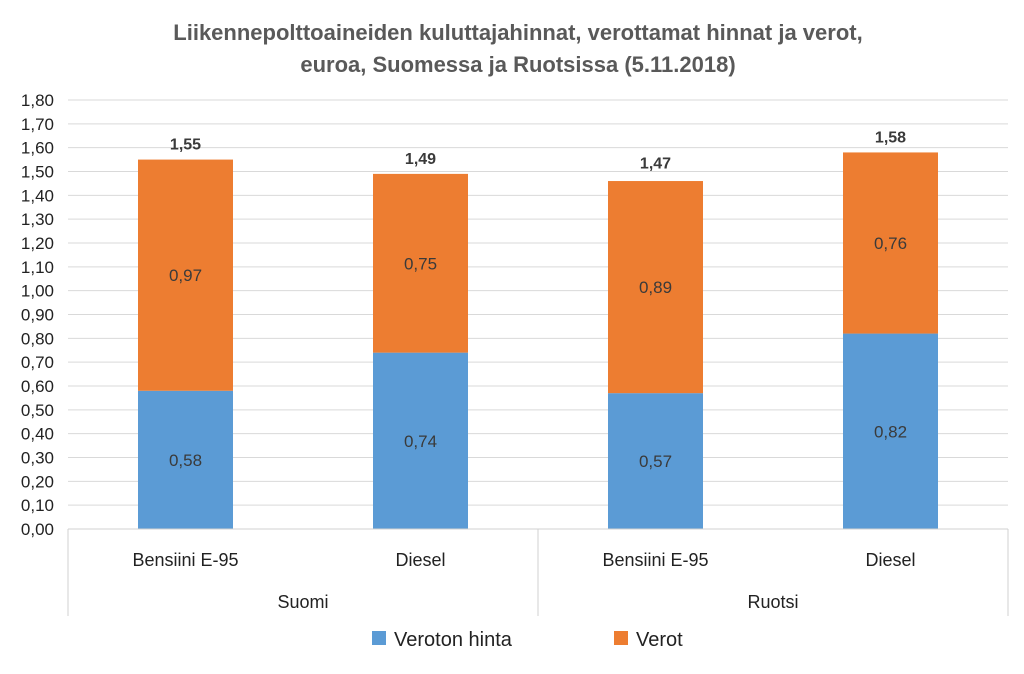 The image size is (1024, 674). What do you see at coordinates (890, 137) in the screenshot?
I see `total-label: 1,58` at bounding box center [890, 137].